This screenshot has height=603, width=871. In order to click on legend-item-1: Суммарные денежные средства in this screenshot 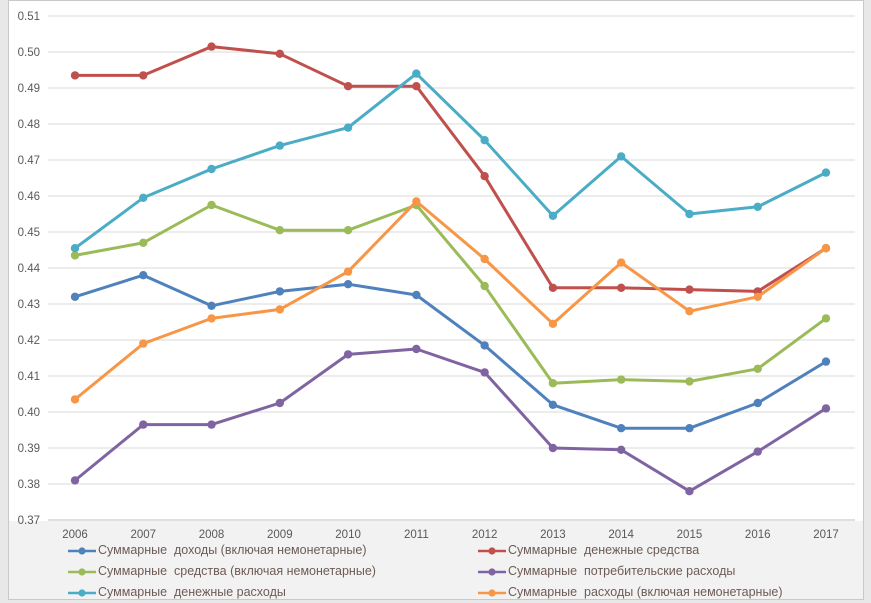, I will do `click(657, 550)`.